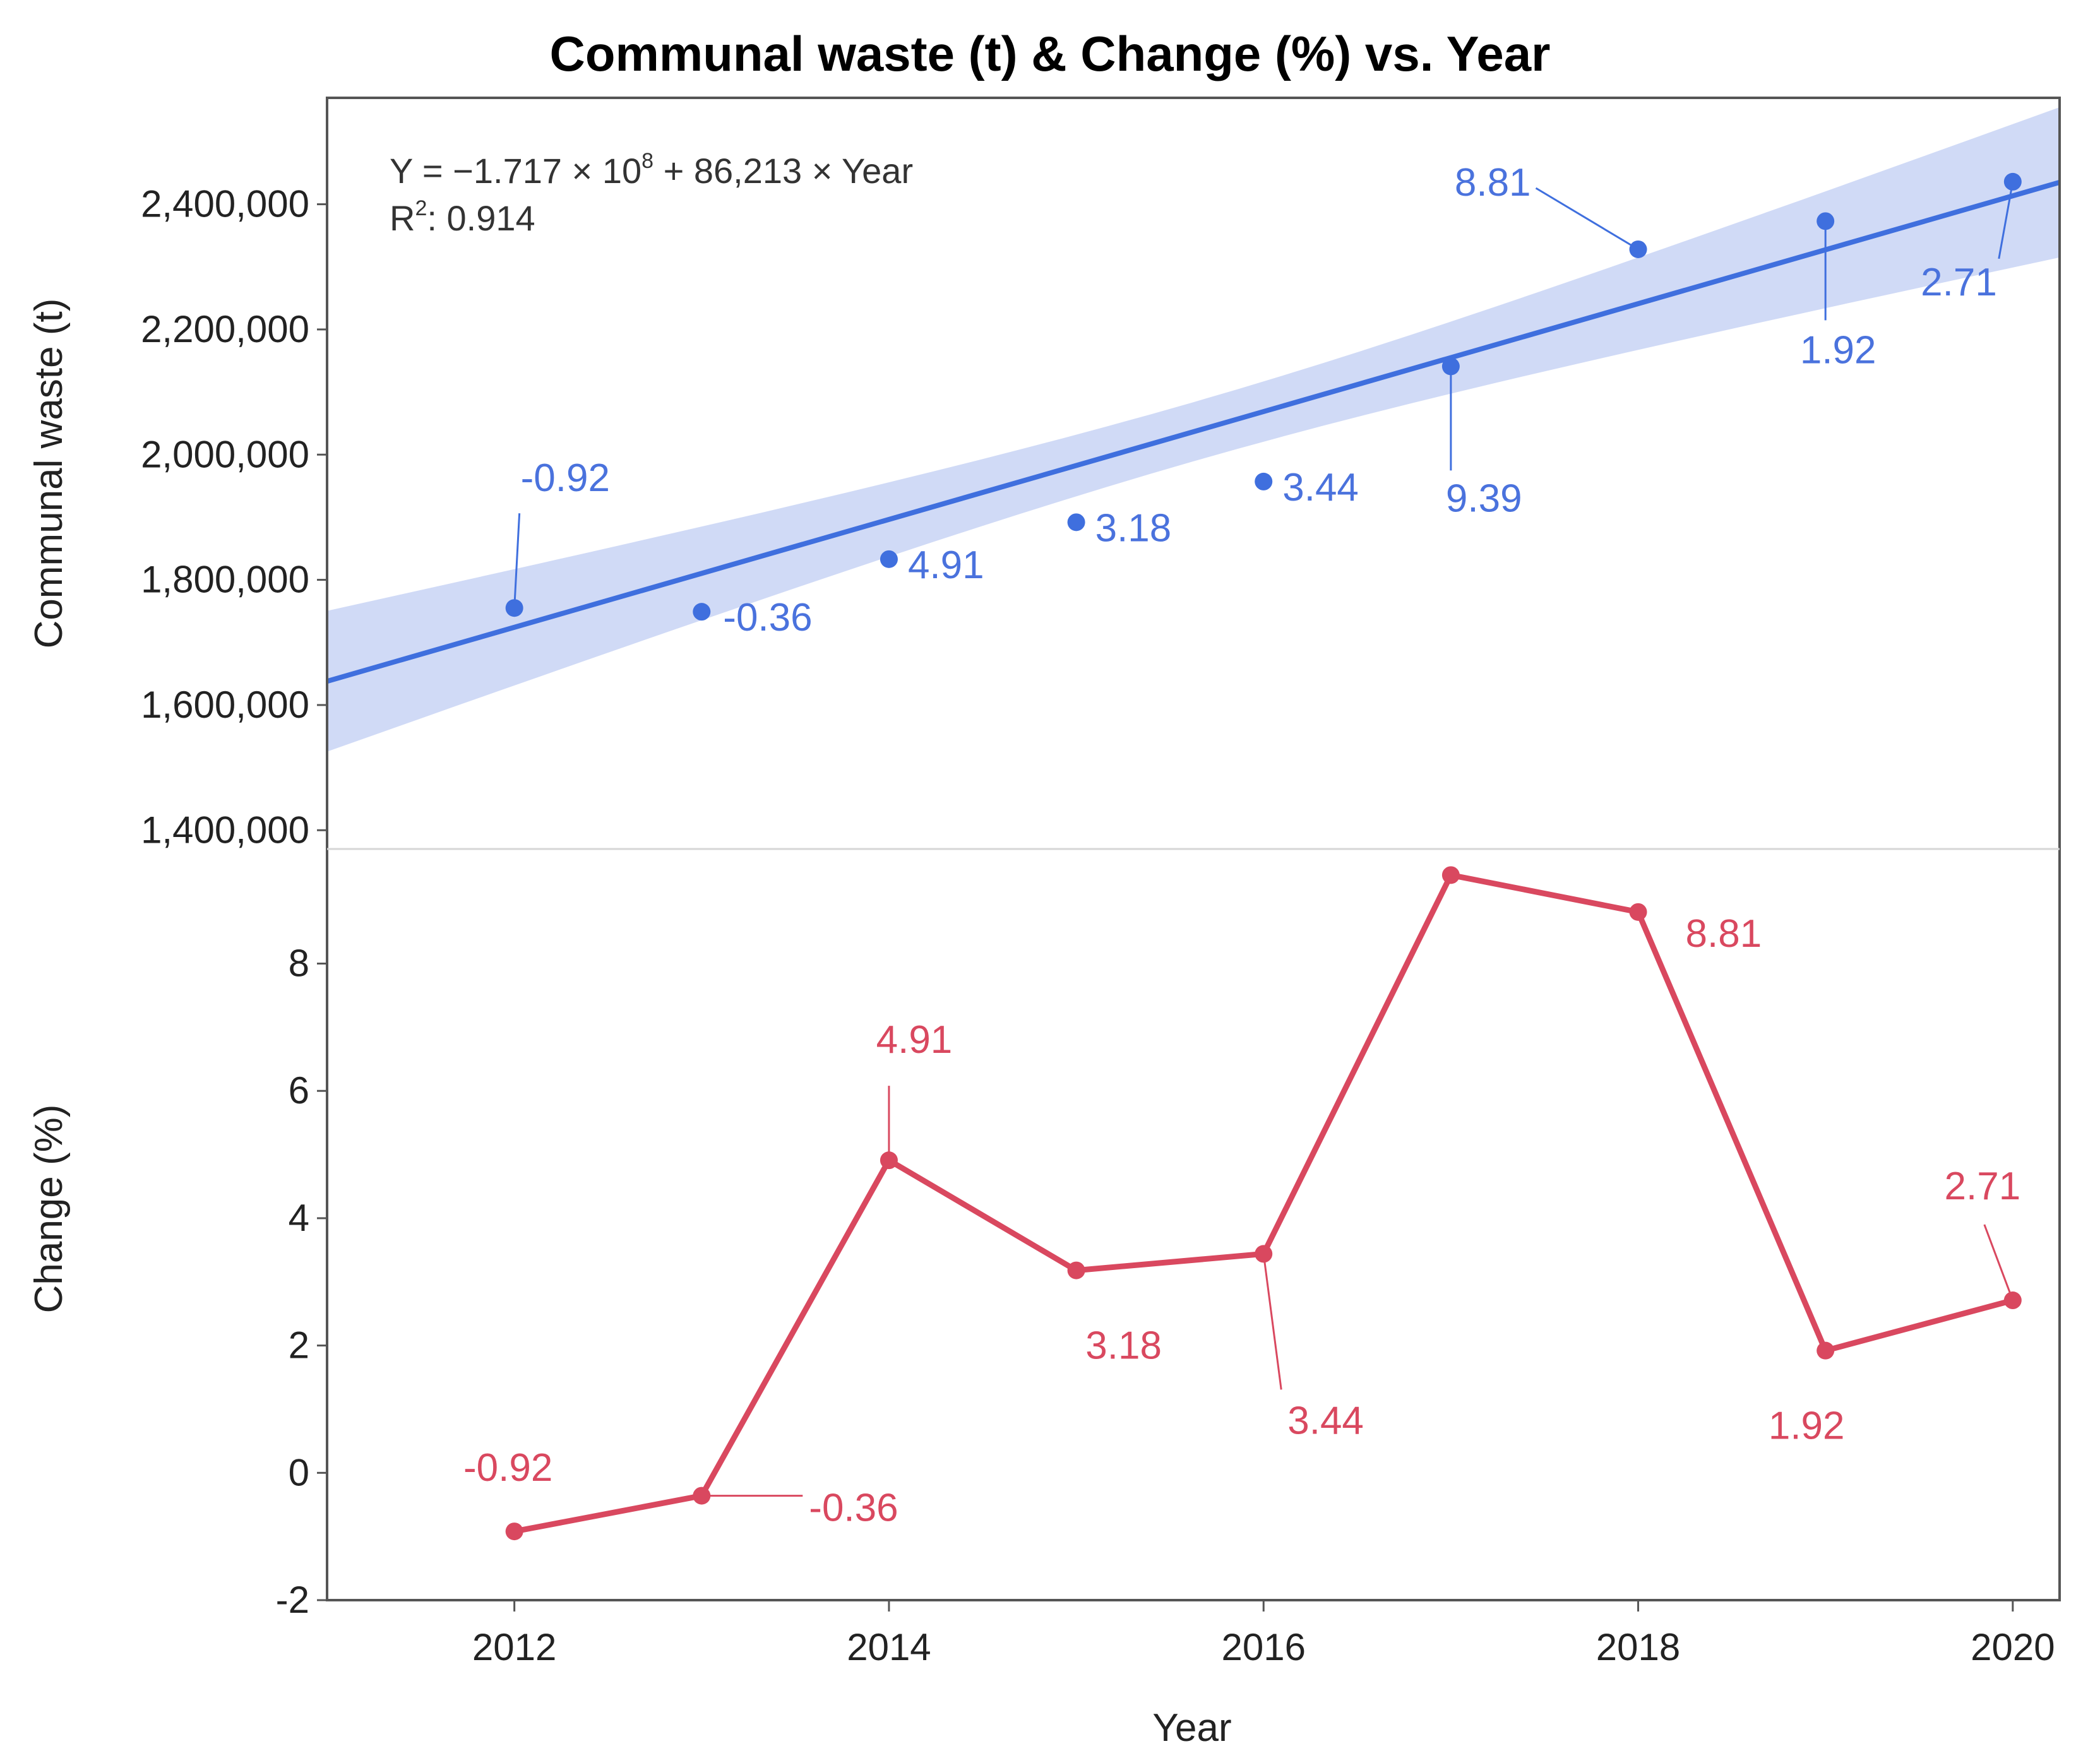 This screenshot has width=2100, height=1763. Describe the element at coordinates (1325, 1421) in the screenshot. I see `change-point-label: 3.44` at that location.